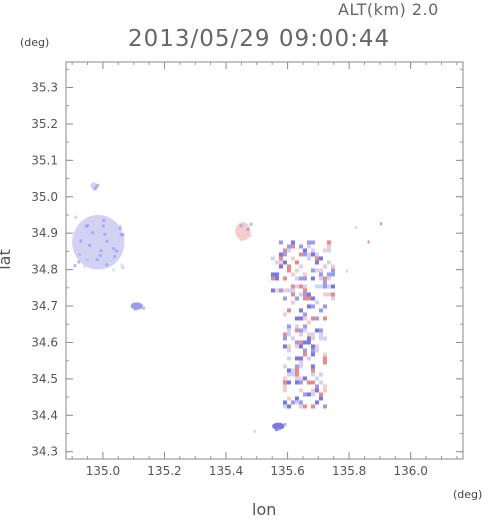  Describe the element at coordinates (468, 494) in the screenshot. I see `x-axis-unit: (deg)` at that location.